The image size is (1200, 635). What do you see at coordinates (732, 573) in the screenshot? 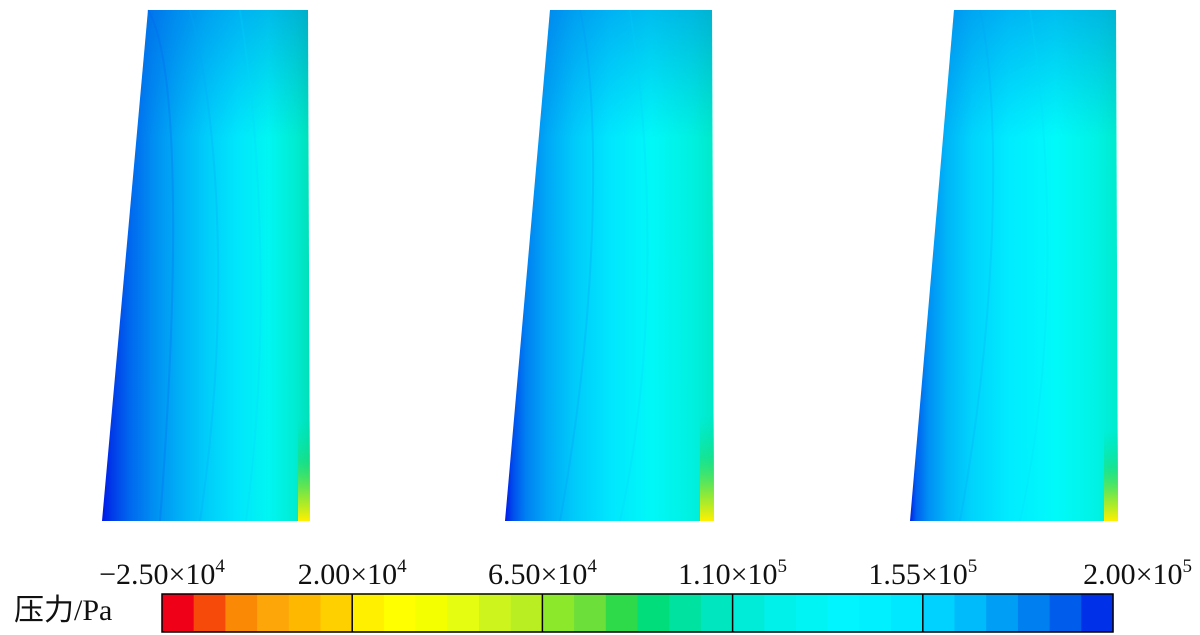
I see `colorbar-tick-label: 1.10×10⁵` at bounding box center [732, 573].